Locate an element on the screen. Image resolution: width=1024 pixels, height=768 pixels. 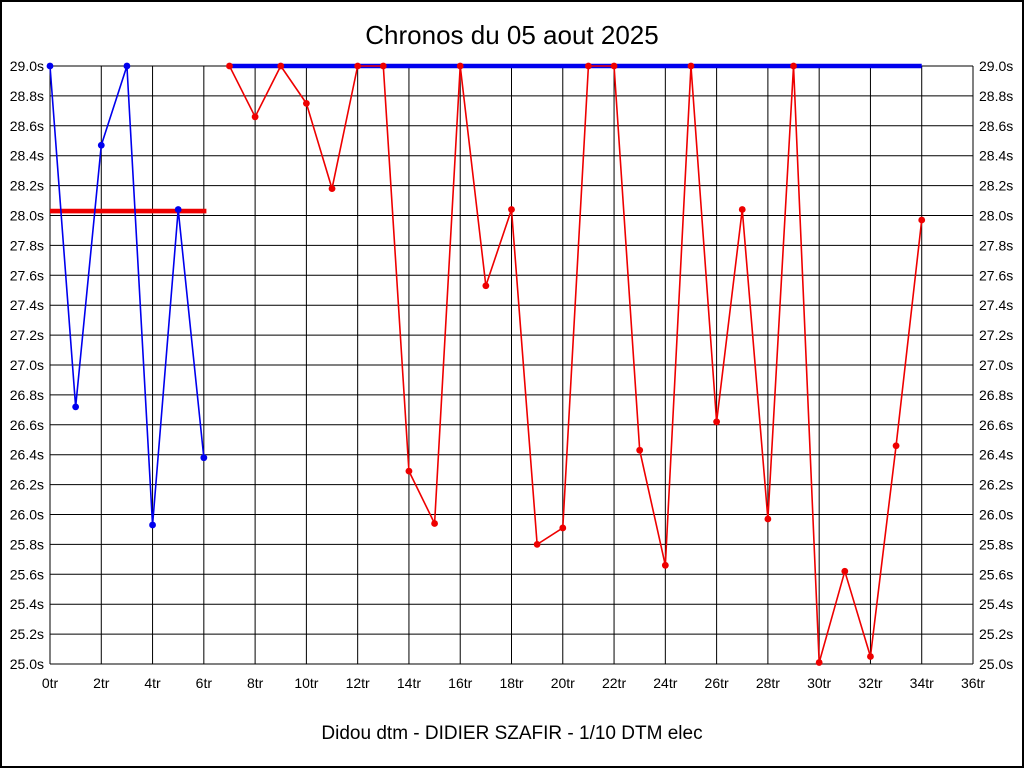
y-tick-label-left: 27.6s is located at coordinates (27, 275).